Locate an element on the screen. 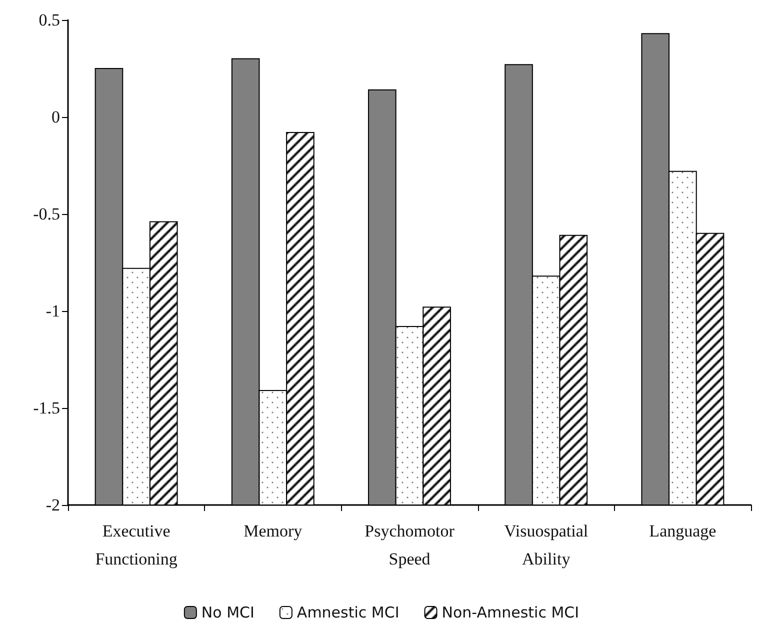  x-tick-label: Executive Functioning is located at coordinates (136, 545).